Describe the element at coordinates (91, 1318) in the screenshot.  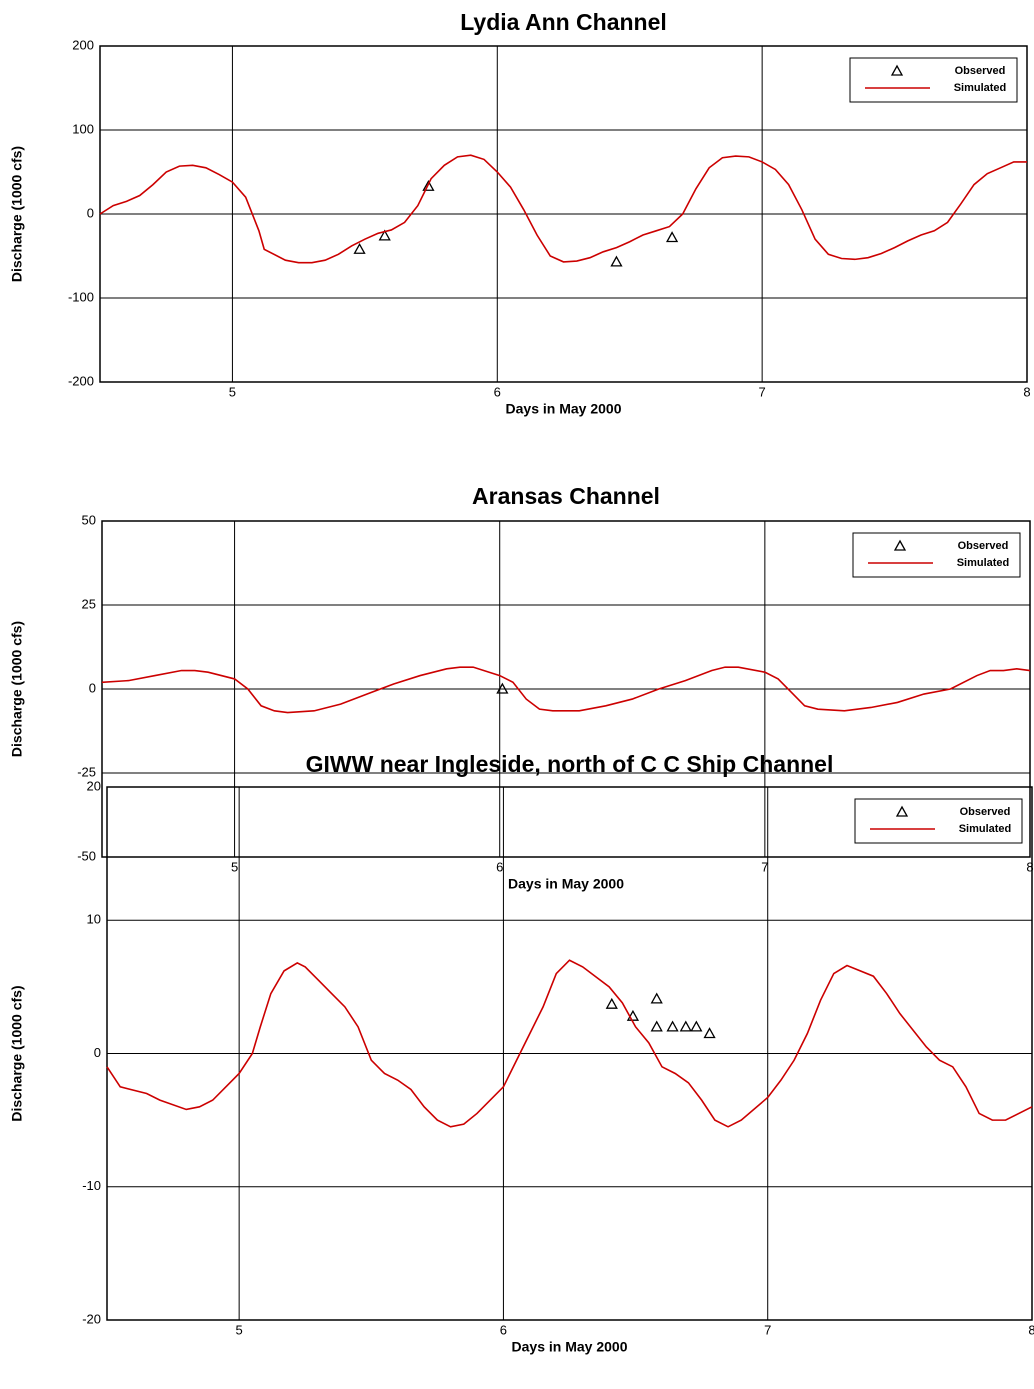
I see `y-tick-label: -20` at that location.